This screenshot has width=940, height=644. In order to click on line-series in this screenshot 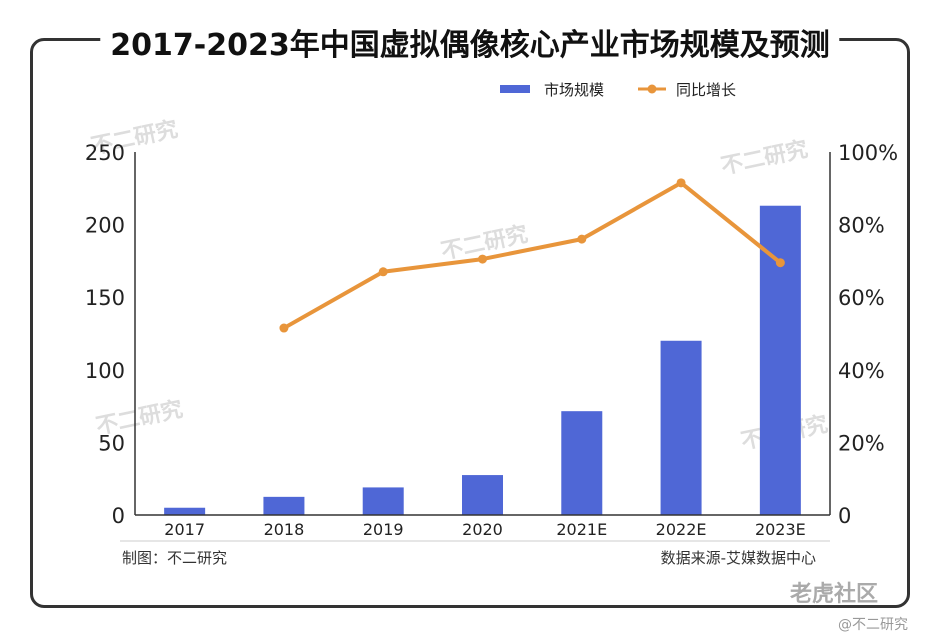, I will do `click(532, 255)`.